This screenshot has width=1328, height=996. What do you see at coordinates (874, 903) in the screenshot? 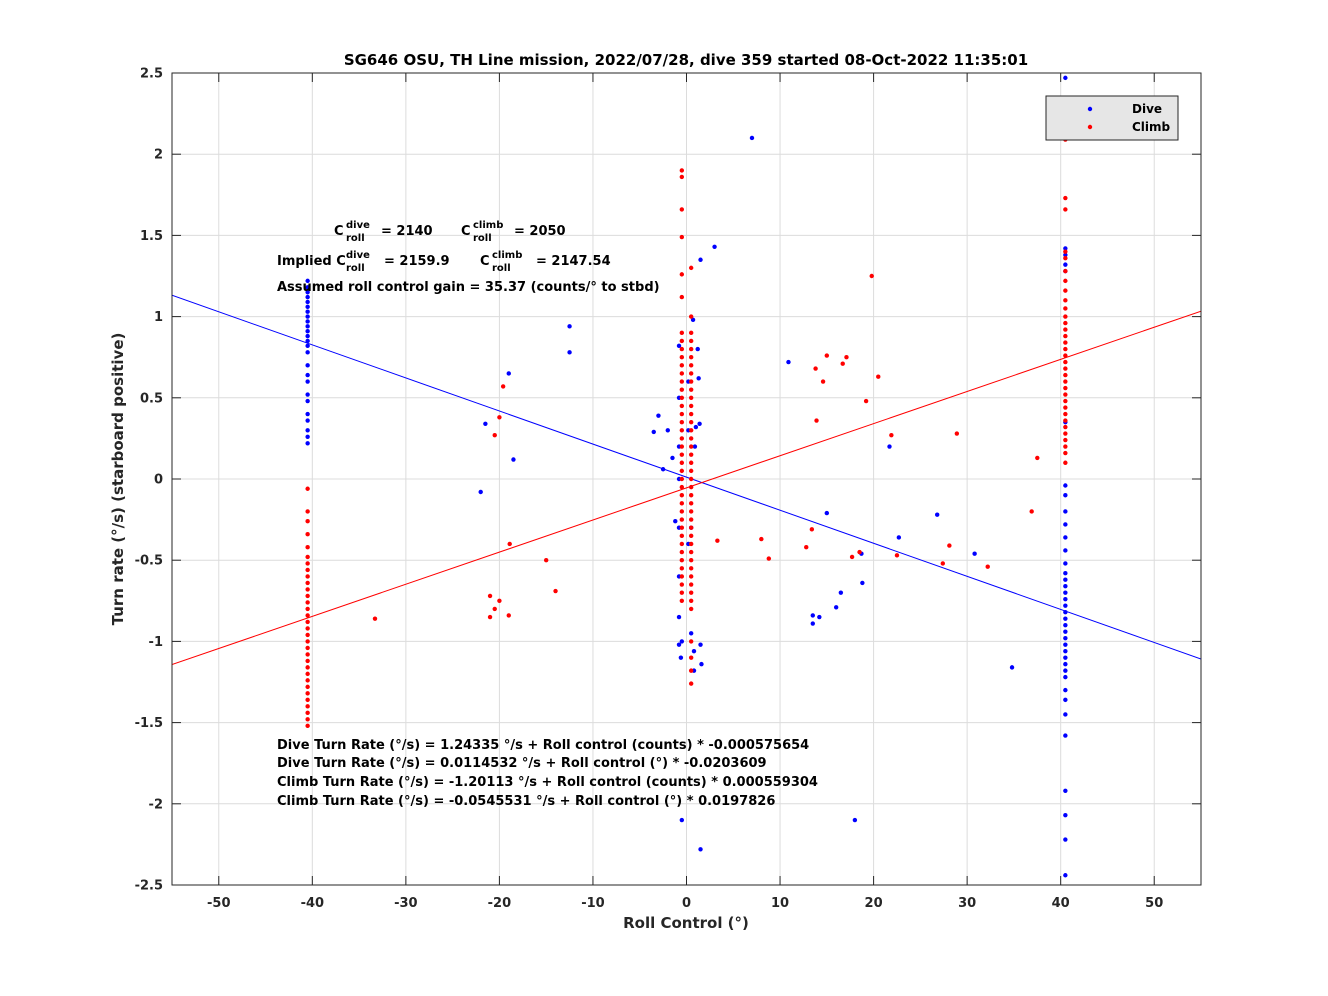
I see `x-tick-label: 20` at bounding box center [874, 903].